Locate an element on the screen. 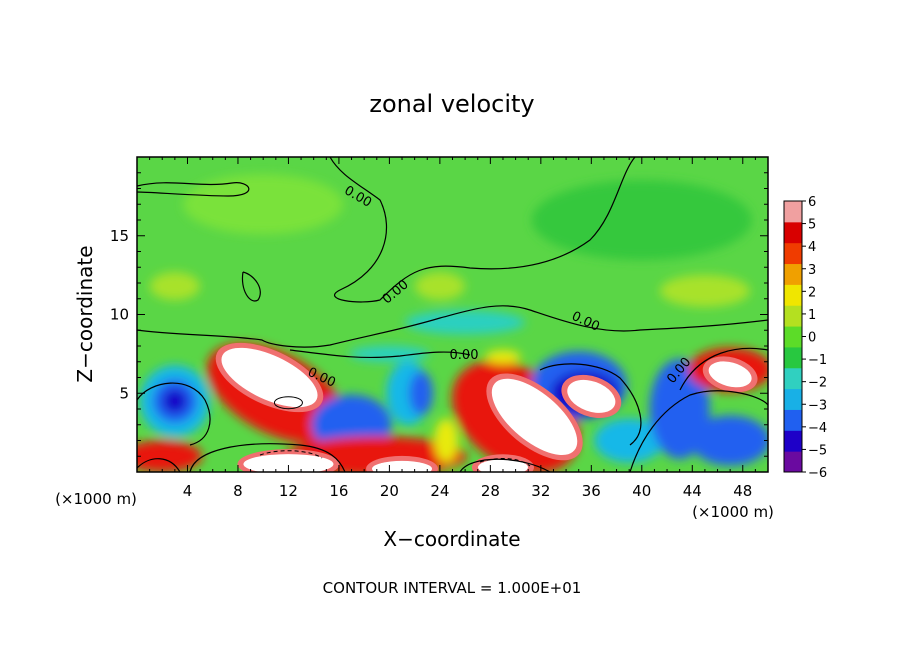 The image size is (904, 654). colorbar: 6 5 4 3 2 1 0 −1 −2 −3 −4 −5 −6 is located at coordinates (805, 338).